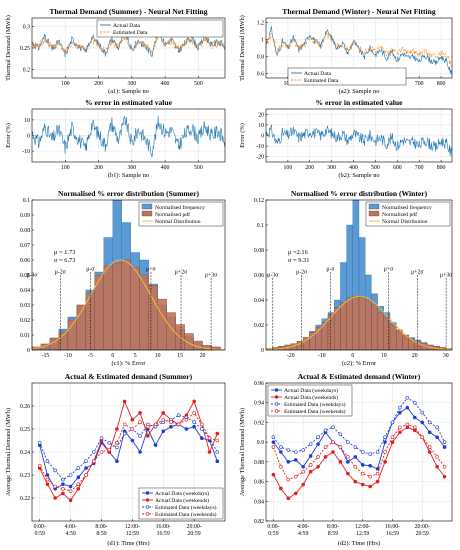  Describe the element at coordinates (392, 527) in the screenshot. I see `x-tick-label: 16:00-` at that location.